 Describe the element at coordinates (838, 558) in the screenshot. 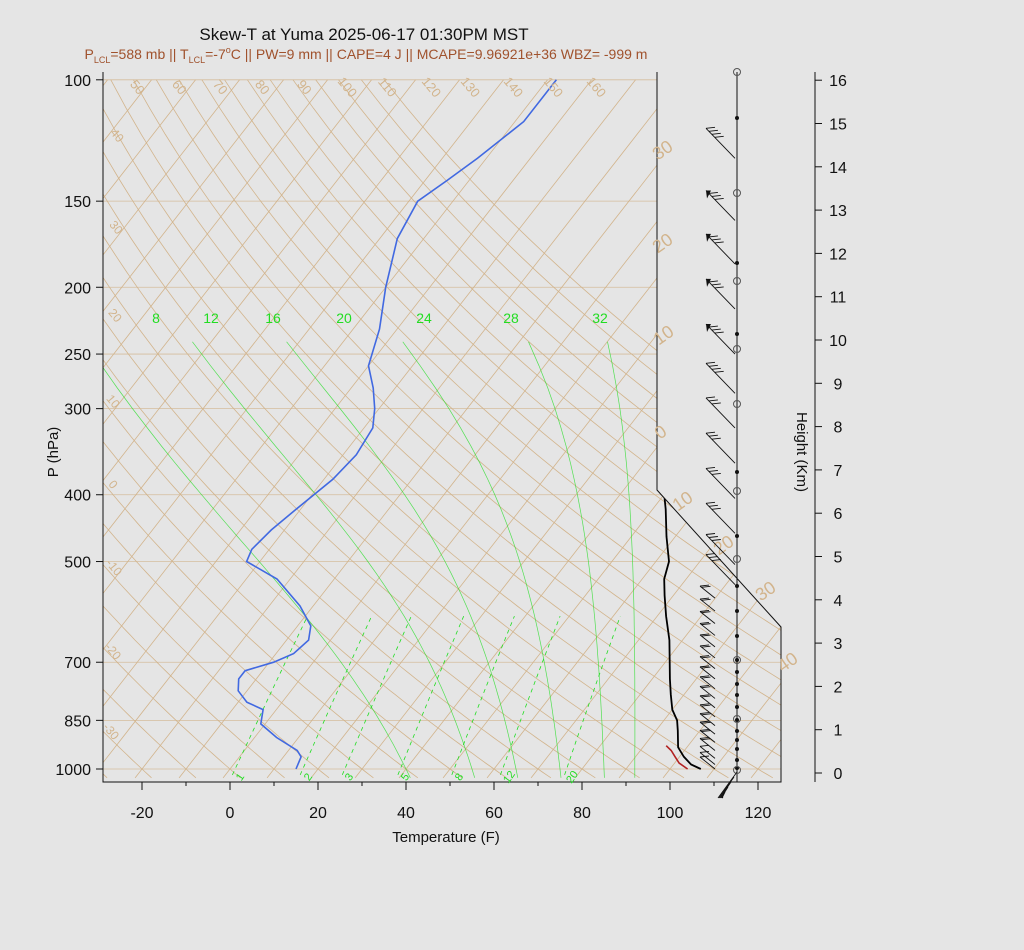

I see `height-tick-label: 5` at that location.